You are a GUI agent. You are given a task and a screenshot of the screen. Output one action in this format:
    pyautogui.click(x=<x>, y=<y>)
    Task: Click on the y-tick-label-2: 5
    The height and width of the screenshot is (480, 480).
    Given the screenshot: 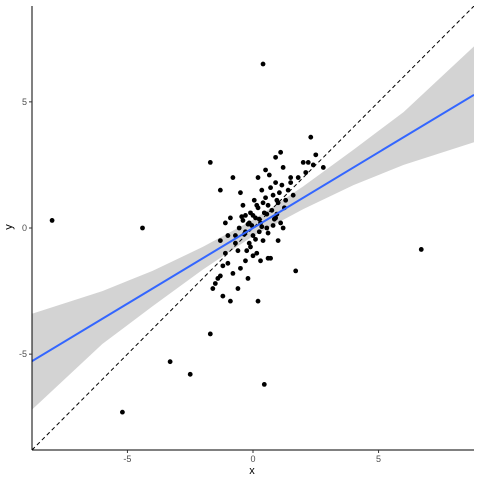 What is the action you would take?
    pyautogui.click(x=24, y=102)
    